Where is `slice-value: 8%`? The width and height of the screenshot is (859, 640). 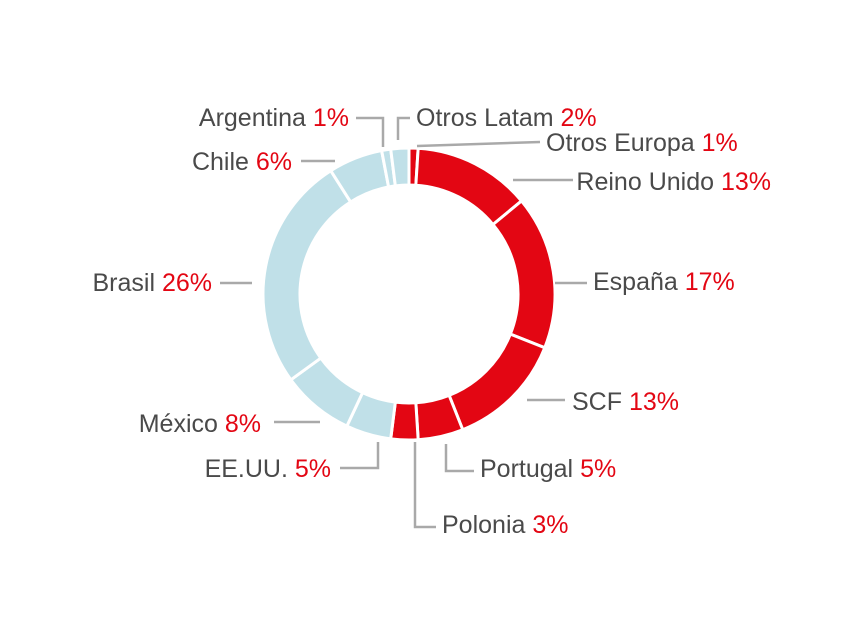 slice-value: 8% is located at coordinates (243, 424).